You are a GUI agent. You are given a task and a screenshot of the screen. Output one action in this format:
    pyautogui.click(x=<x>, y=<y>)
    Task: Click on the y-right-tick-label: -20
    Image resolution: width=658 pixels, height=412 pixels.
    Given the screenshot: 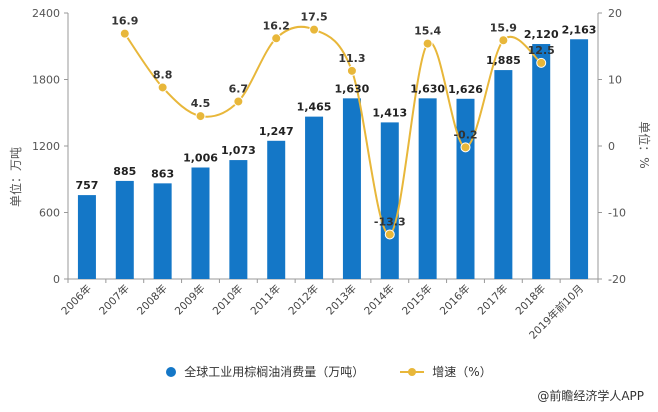 What is the action you would take?
    pyautogui.click(x=617, y=279)
    